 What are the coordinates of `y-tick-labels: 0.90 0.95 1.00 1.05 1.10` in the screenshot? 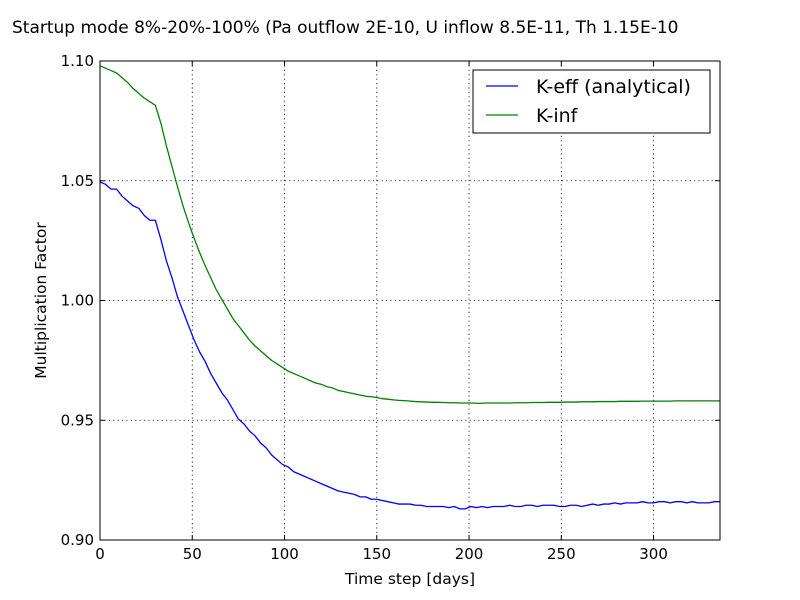 It's located at (77, 300).